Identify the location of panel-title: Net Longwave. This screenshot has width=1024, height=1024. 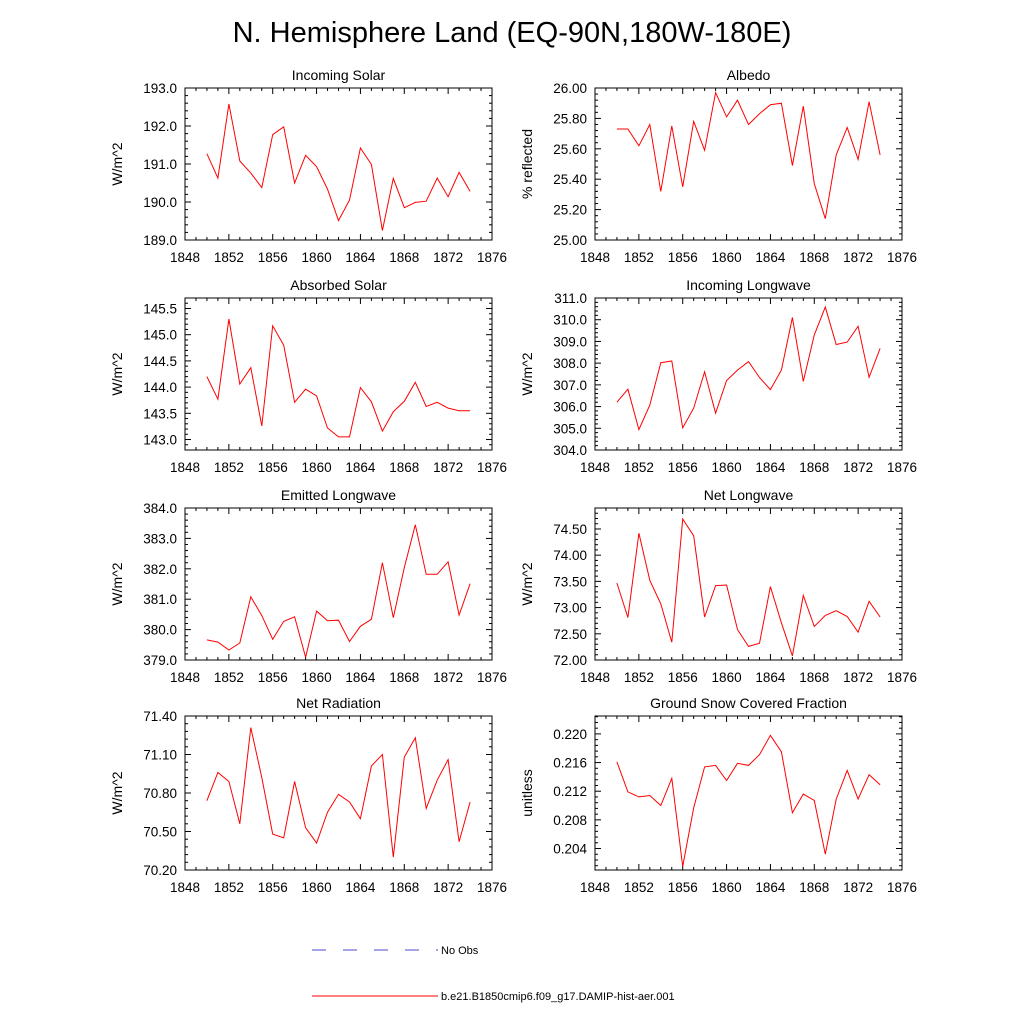
(749, 495).